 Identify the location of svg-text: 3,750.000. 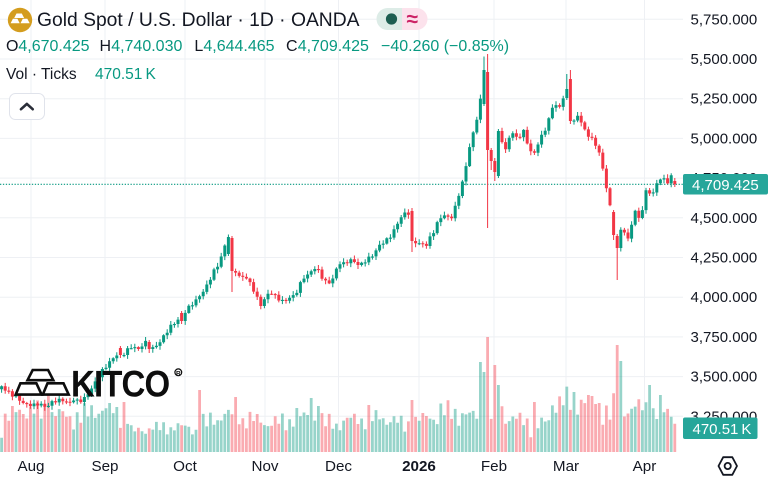
(724, 337).